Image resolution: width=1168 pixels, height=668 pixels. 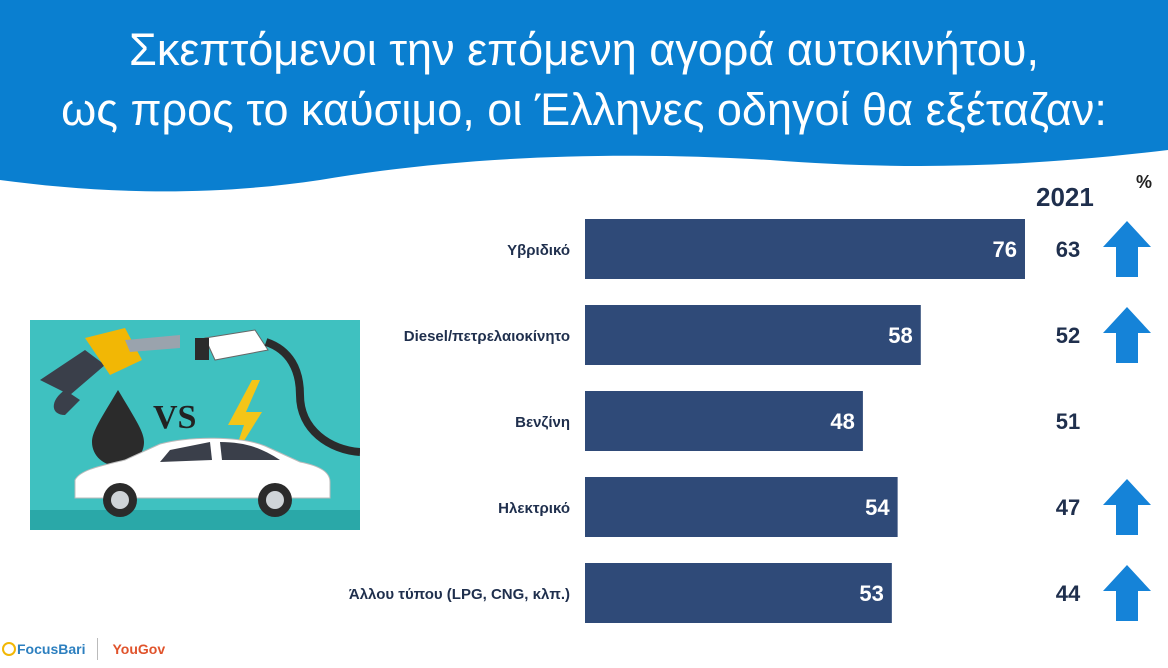 I want to click on category-label: Diesel/πετρελαιοκίνητο, so click(x=487, y=336).